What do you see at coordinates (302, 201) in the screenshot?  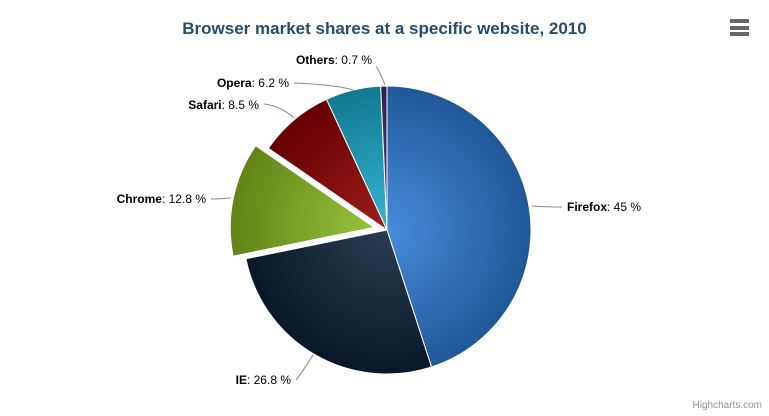 I see `pie-slice-chrome` at bounding box center [302, 201].